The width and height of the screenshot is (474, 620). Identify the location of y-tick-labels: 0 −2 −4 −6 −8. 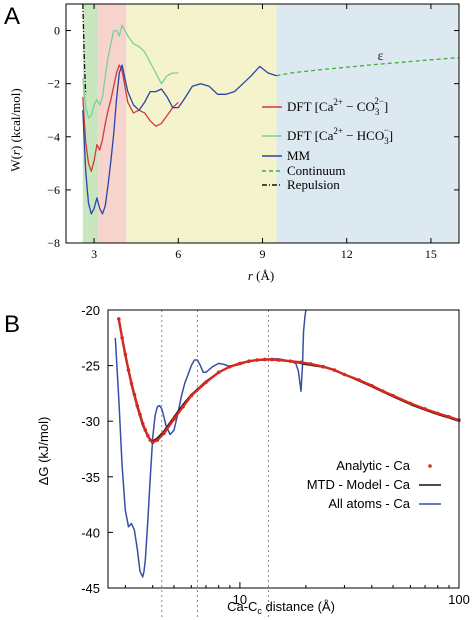
(53, 137).